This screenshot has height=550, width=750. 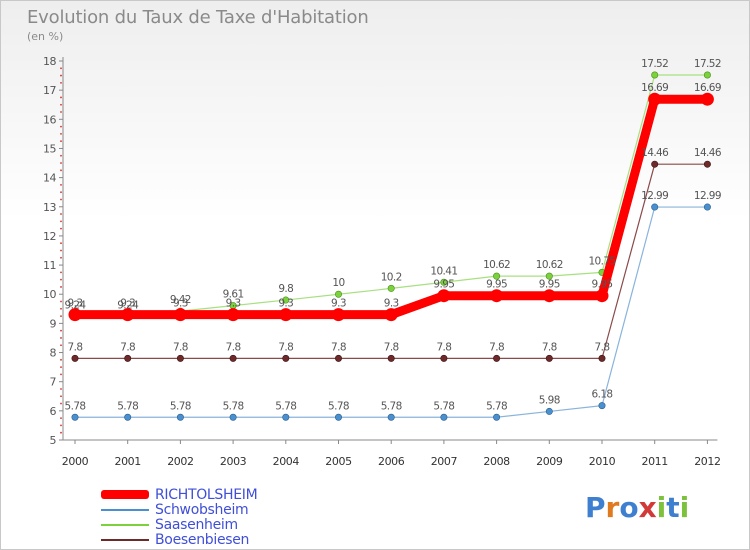 What do you see at coordinates (49, 207) in the screenshot?
I see `y-tick-label: 13` at bounding box center [49, 207].